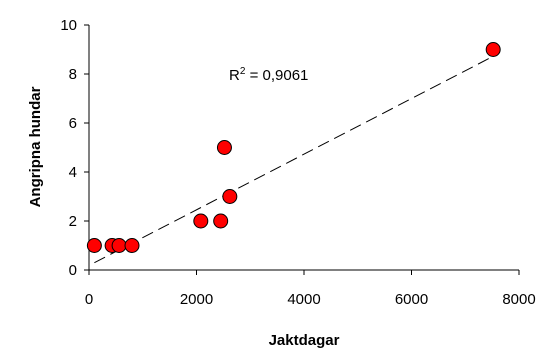  What do you see at coordinates (73, 221) in the screenshot?
I see `y-tick-label: 2` at bounding box center [73, 221].